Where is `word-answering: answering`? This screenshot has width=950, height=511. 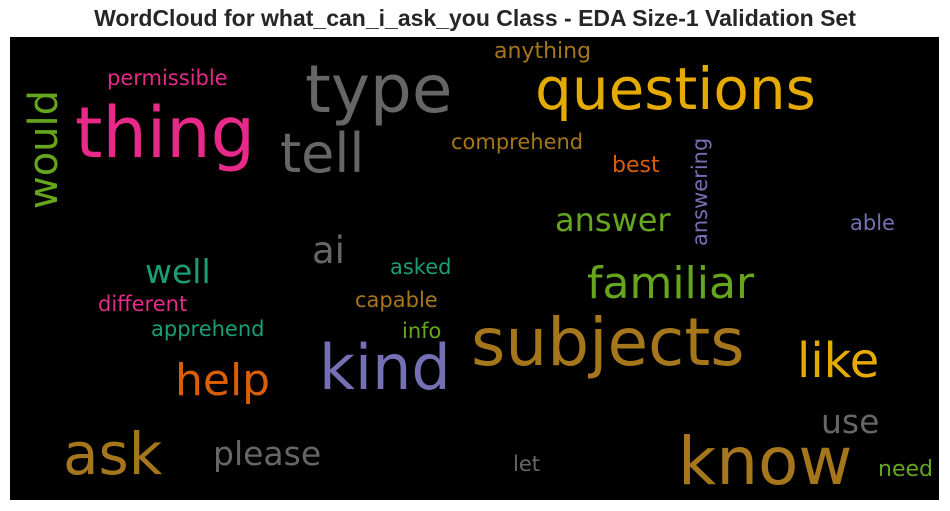
word-answering: answering is located at coordinates (700, 192).